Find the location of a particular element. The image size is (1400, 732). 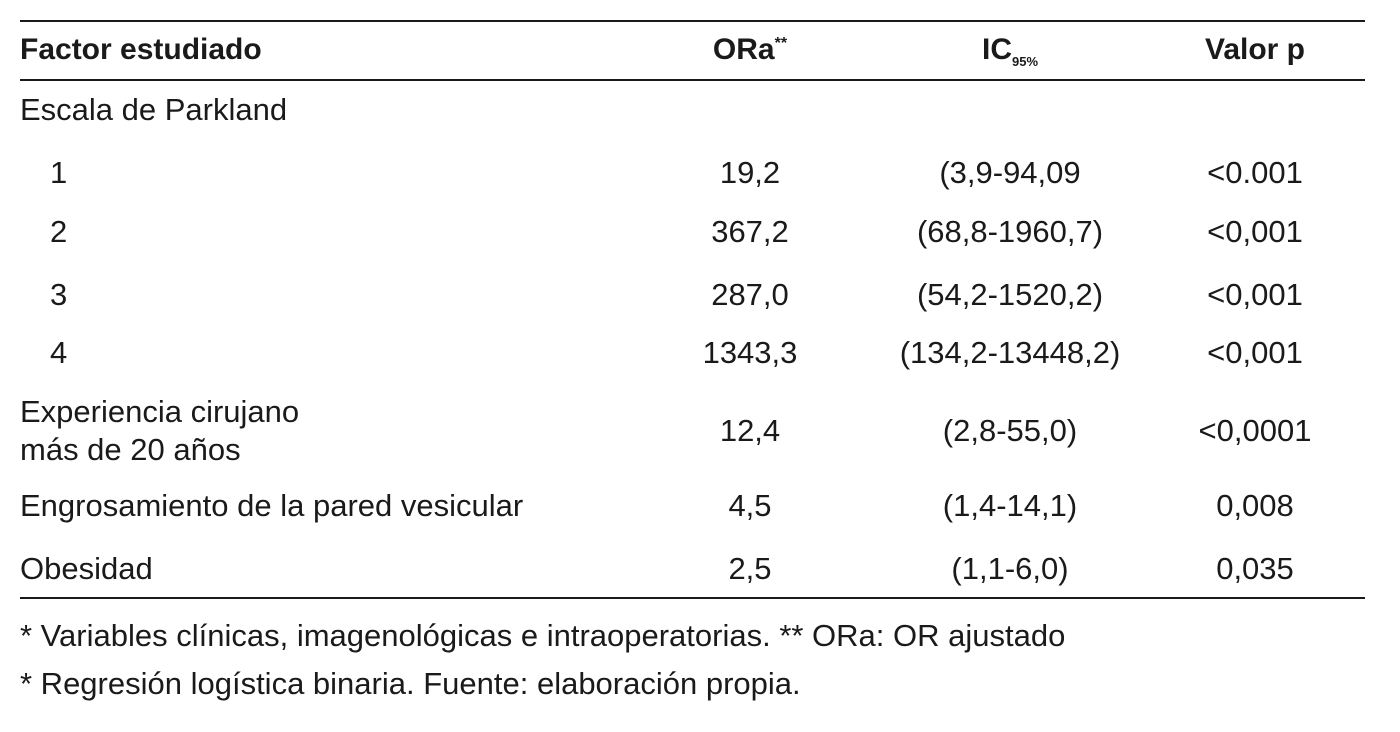

cell-factor: Obesidad is located at coordinates (86, 568).